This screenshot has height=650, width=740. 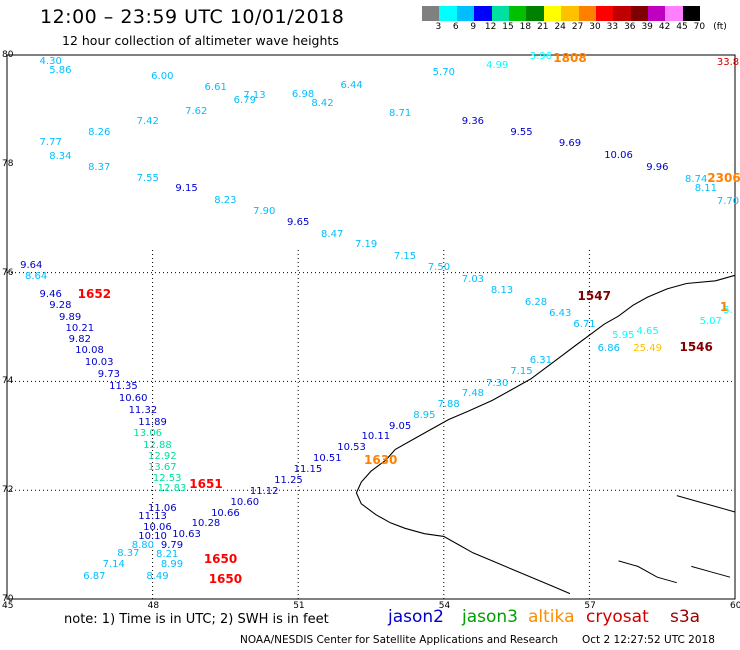 What do you see at coordinates (147, 122) in the screenshot?
I see `wave-height-value: 7.42` at bounding box center [147, 122].